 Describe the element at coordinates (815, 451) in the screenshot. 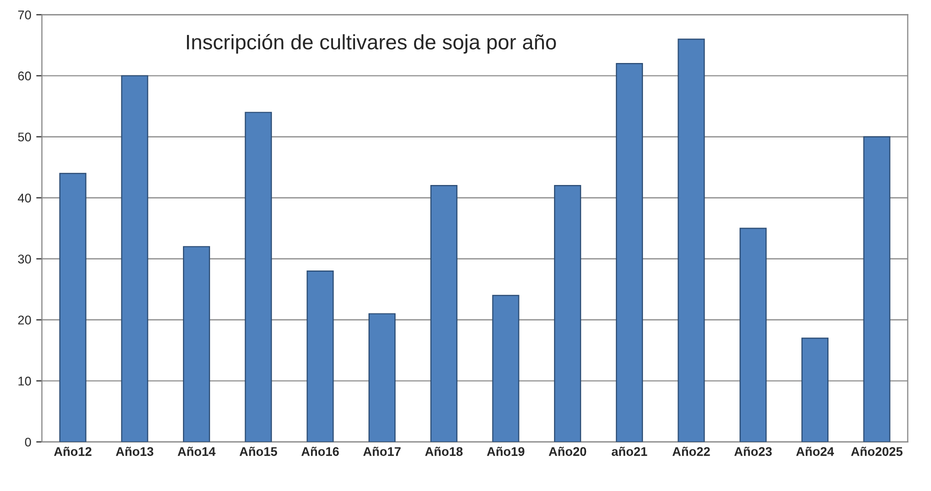

I see `x-tick-label: Año24` at that location.